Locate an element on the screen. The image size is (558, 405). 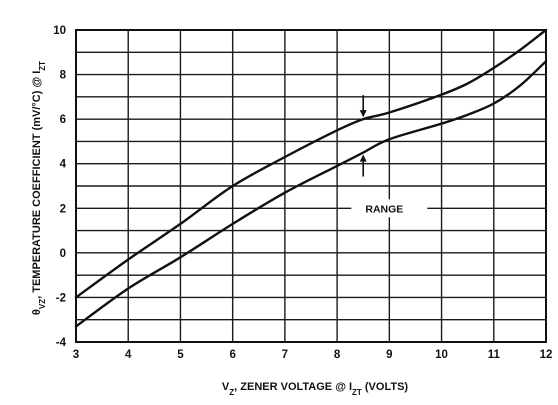
range-label-background is located at coordinates (389, 208).